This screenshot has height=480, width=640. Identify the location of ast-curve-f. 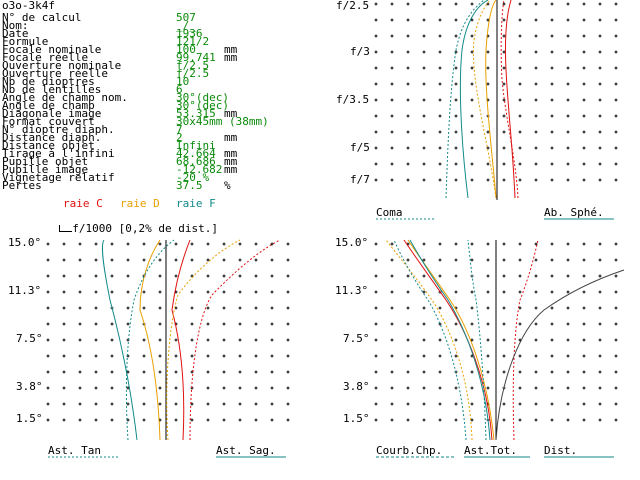
(450, 340).